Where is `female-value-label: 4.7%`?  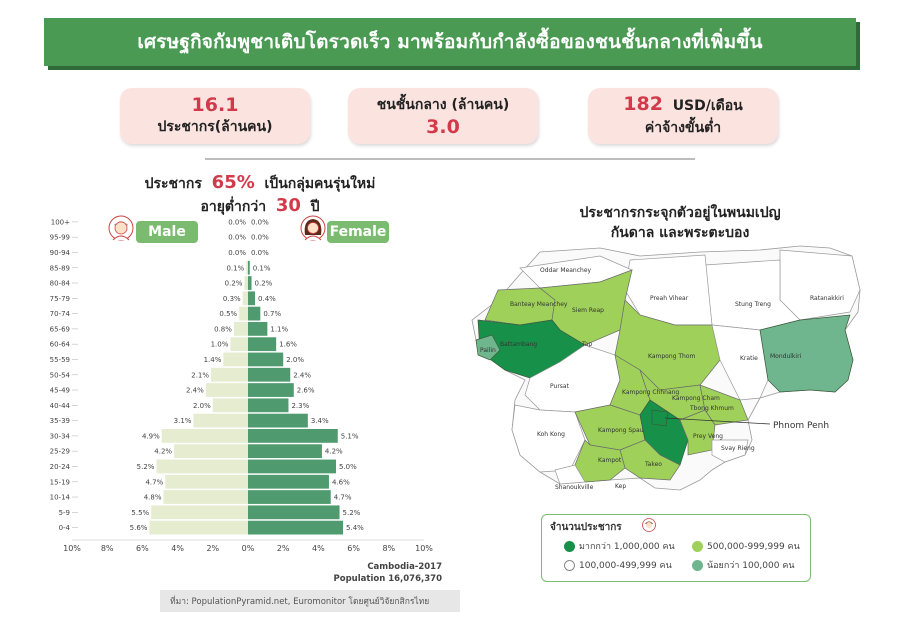
female-value-label: 4.7% is located at coordinates (343, 498).